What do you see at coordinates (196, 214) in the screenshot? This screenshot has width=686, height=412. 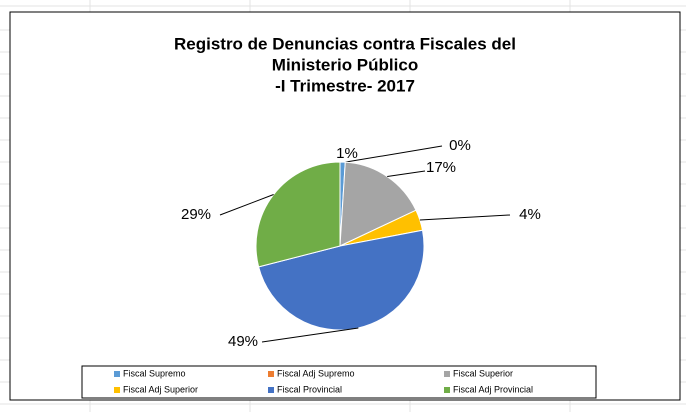 I see `data-label: 29%` at bounding box center [196, 214].